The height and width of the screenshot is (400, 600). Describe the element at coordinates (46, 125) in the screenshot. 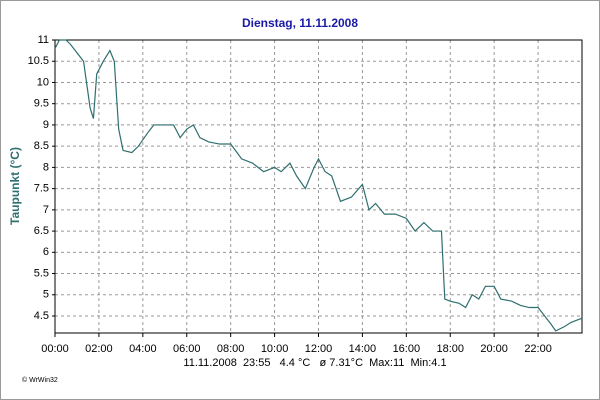

I see `y-tick-label: 9` at that location.